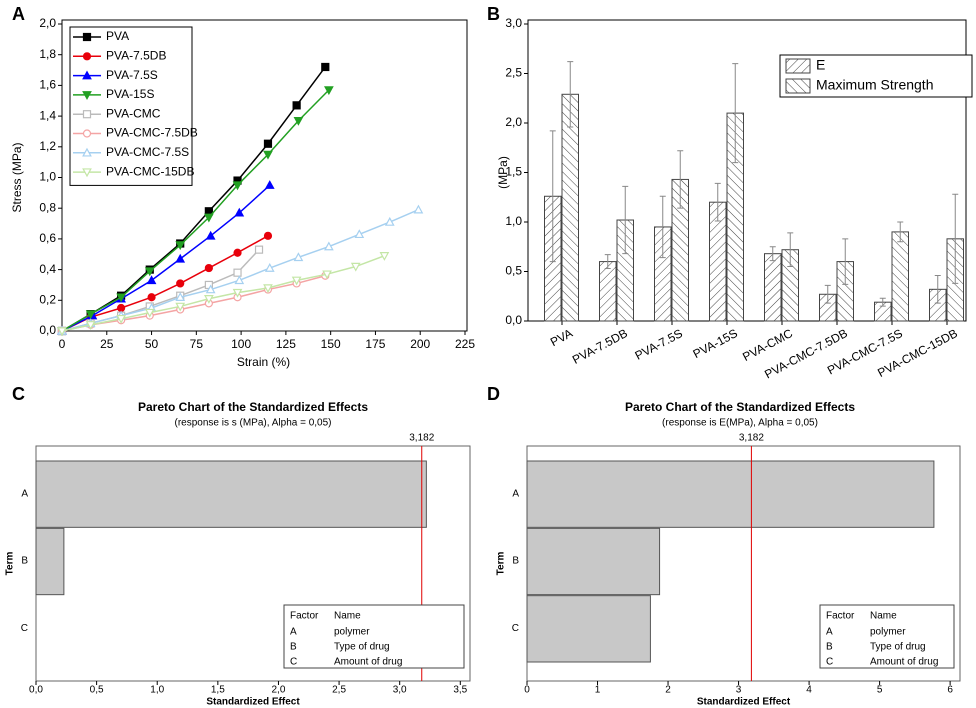  What do you see at coordinates (24, 493) in the screenshot?
I see `y-tick-label: A` at bounding box center [24, 493].